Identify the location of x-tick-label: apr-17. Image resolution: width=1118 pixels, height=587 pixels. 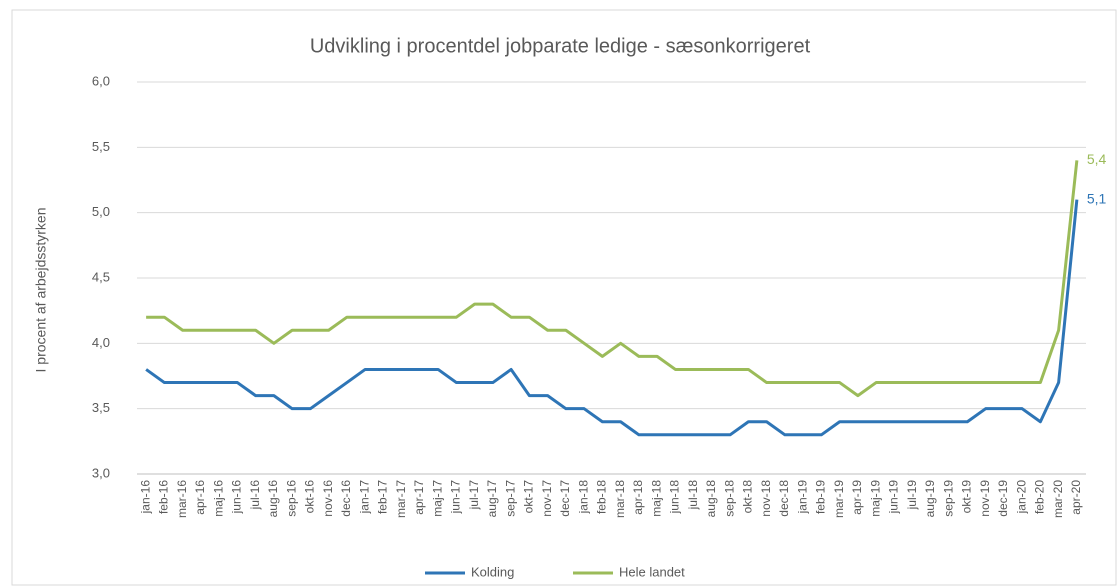
(419, 497).